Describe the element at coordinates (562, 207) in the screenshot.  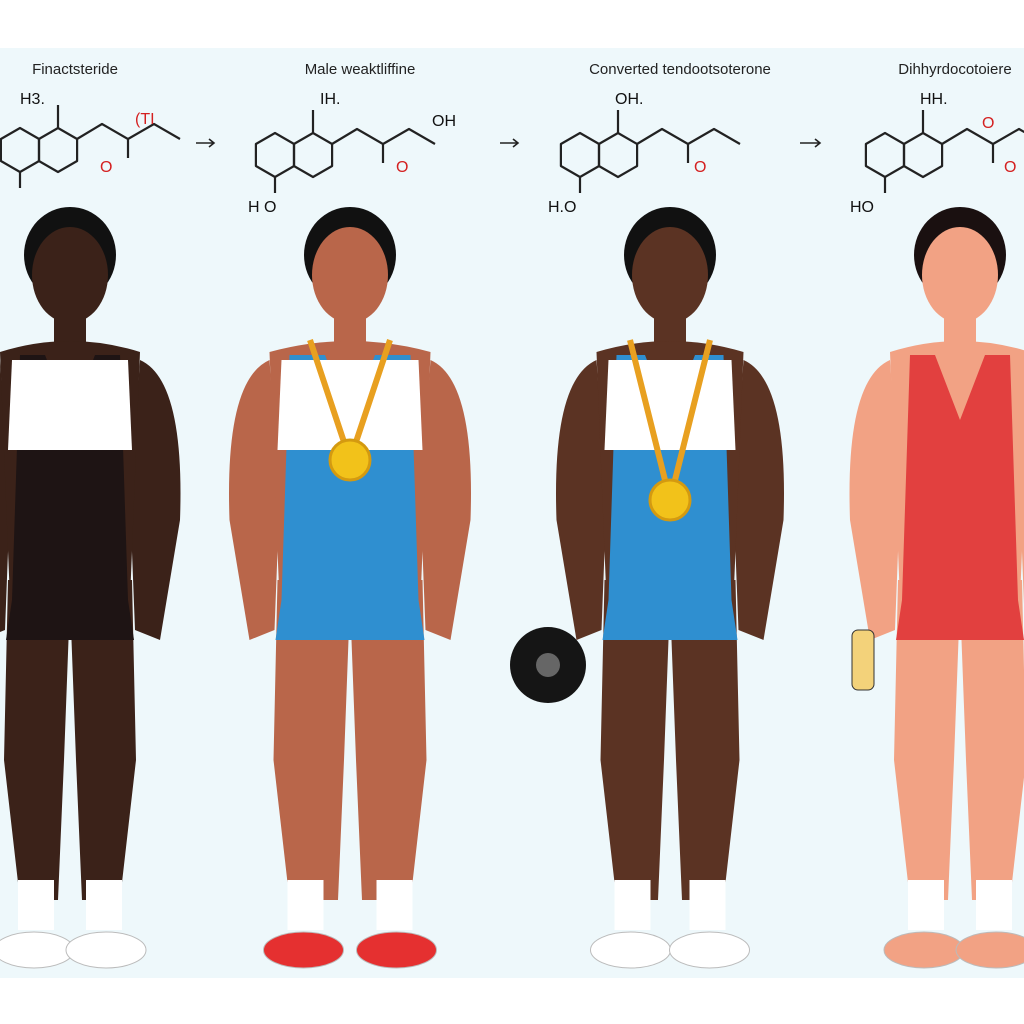
I see `atom-label: H.O` at that location.